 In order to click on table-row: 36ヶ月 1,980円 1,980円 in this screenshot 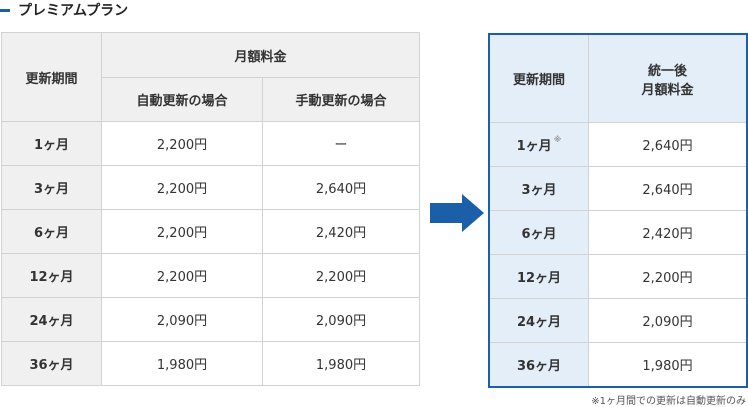, I will do `click(210, 363)`.